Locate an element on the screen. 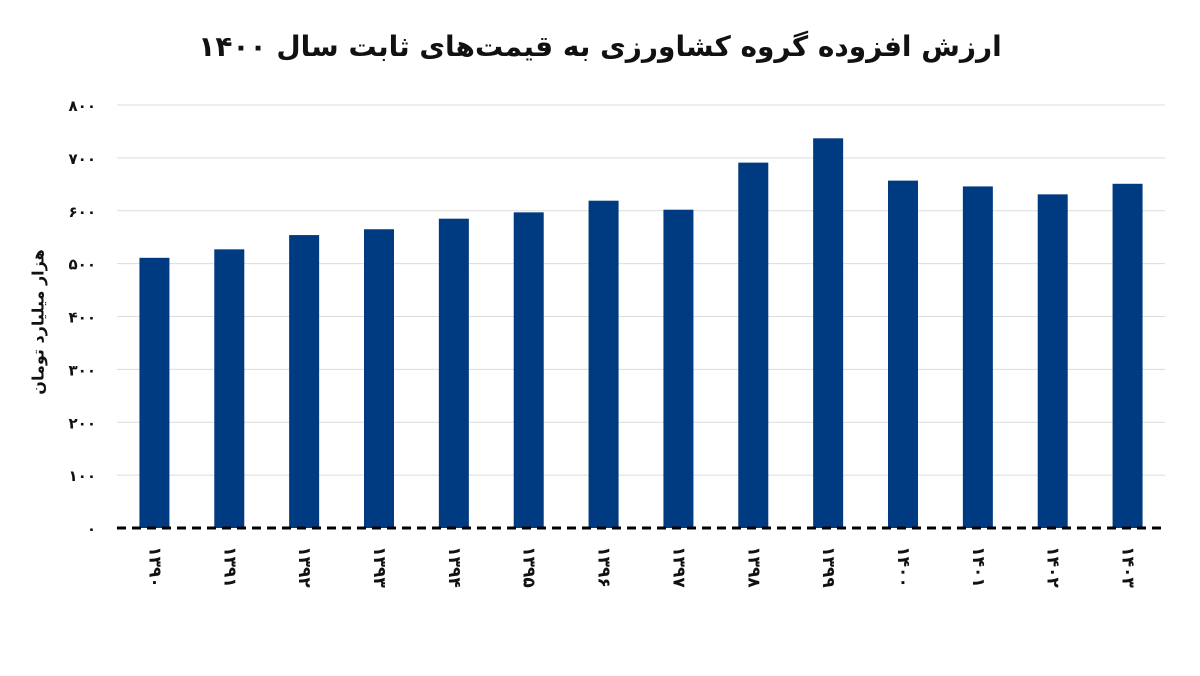 The height and width of the screenshot is (676, 1200). x-tick-label: ۱۳۹۹ is located at coordinates (828, 567).